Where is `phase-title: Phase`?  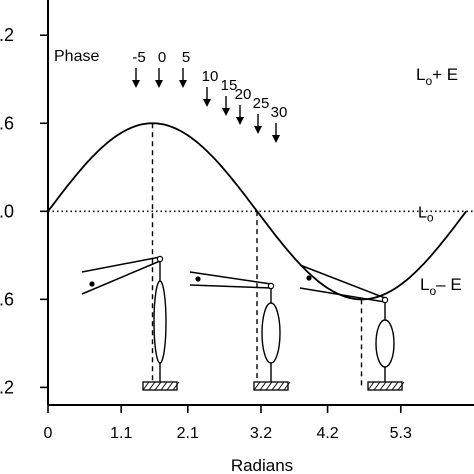 phase-title: Phase is located at coordinates (76, 56).